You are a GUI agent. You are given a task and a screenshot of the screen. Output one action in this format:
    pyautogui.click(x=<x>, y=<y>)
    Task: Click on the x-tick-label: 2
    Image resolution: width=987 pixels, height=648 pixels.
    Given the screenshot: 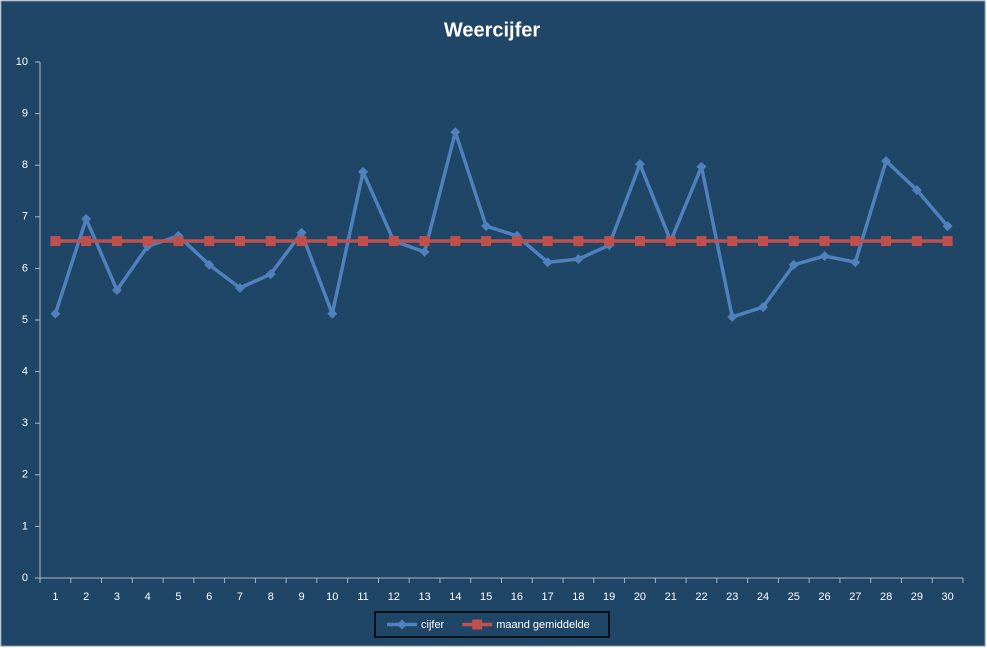 What is the action you would take?
    pyautogui.click(x=86, y=597)
    